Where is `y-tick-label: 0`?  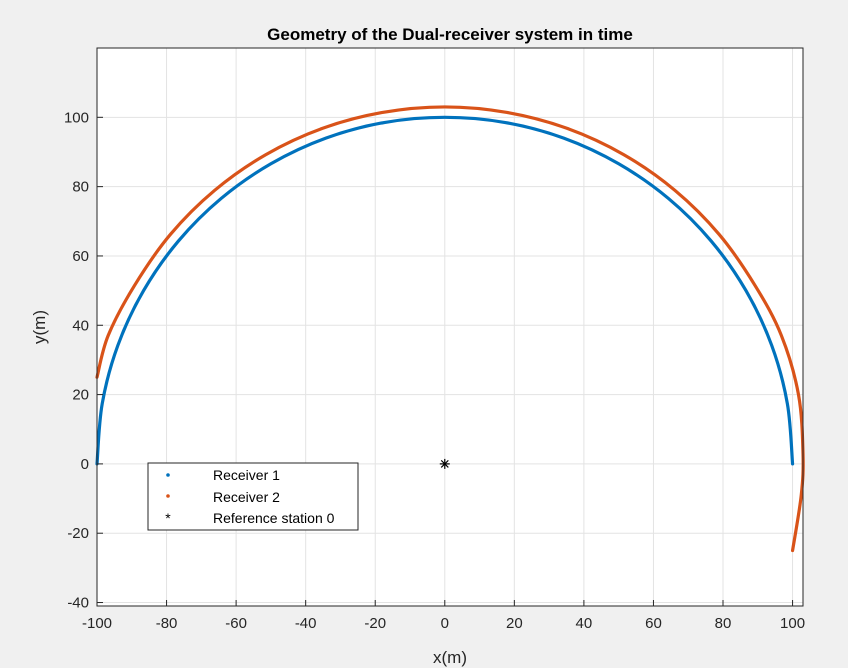
y-tick-label: 0 is located at coordinates (85, 464).